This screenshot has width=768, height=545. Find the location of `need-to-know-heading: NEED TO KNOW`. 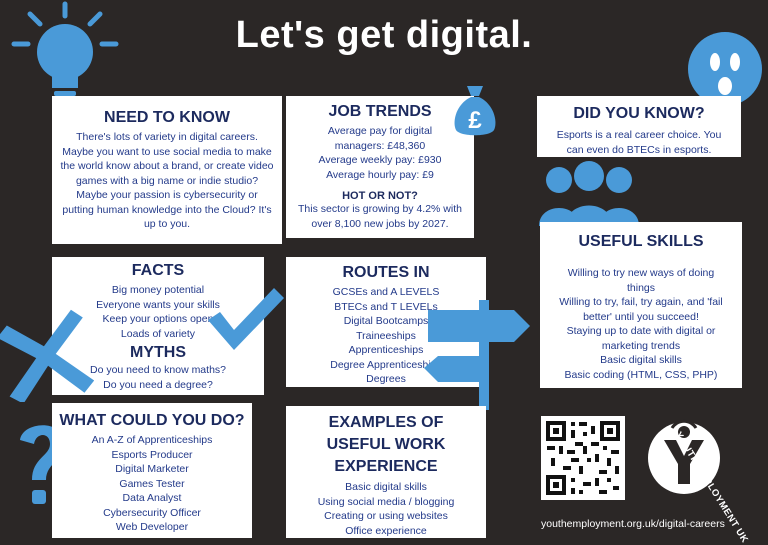

need-to-know-heading: NEED TO KNOW is located at coordinates (167, 117).